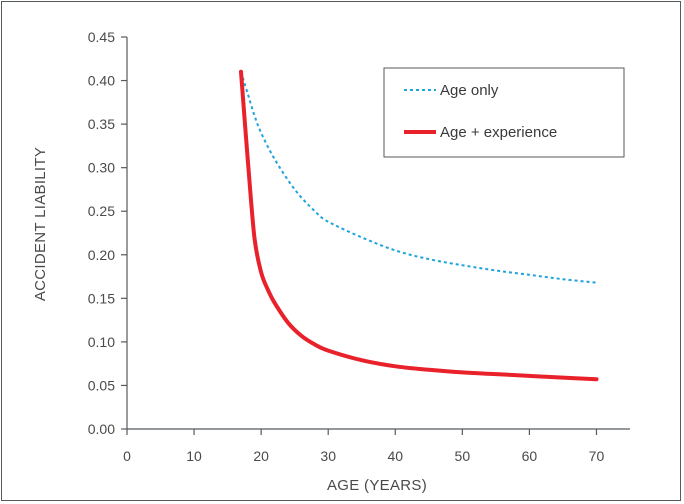 This screenshot has height=504, width=684. I want to click on y-tick-label: 0.30, so click(101, 168).